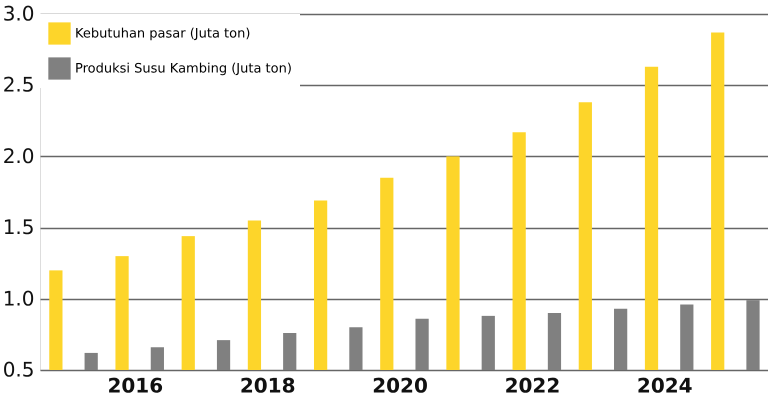 The height and width of the screenshot is (398, 768). I want to click on x-tick-label: 2018, so click(268, 386).